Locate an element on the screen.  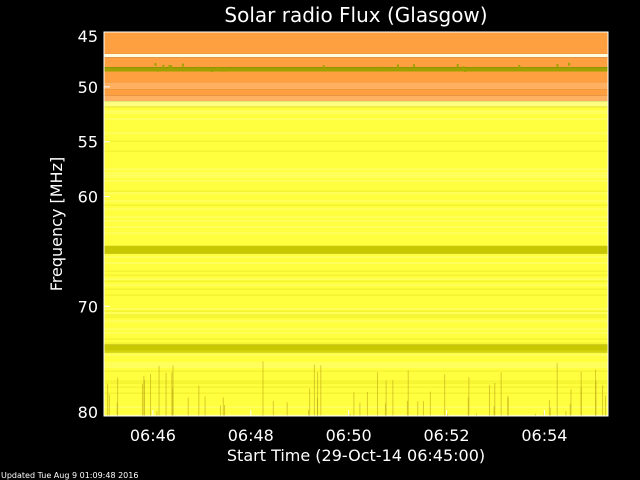
x-tick-label: 06:50 is located at coordinates (349, 435).